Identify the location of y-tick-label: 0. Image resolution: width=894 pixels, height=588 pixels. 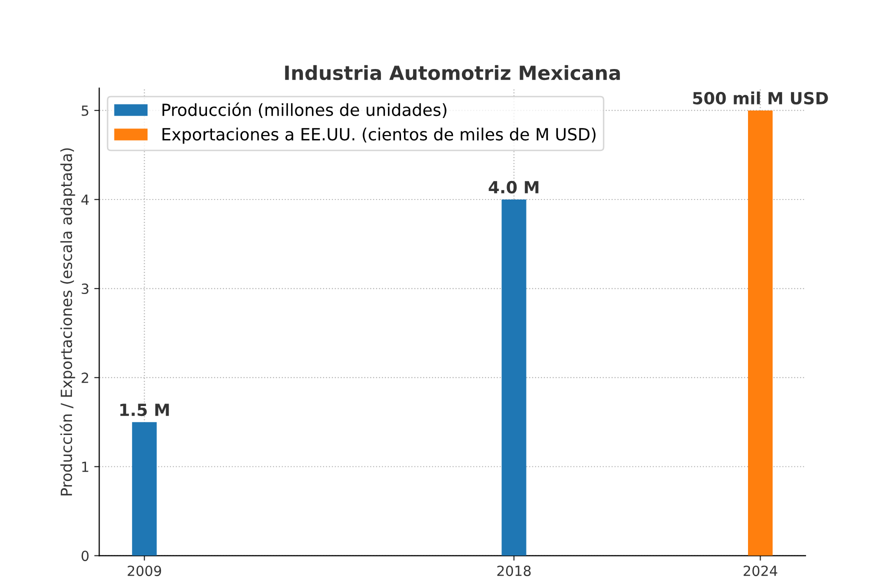
(85, 556).